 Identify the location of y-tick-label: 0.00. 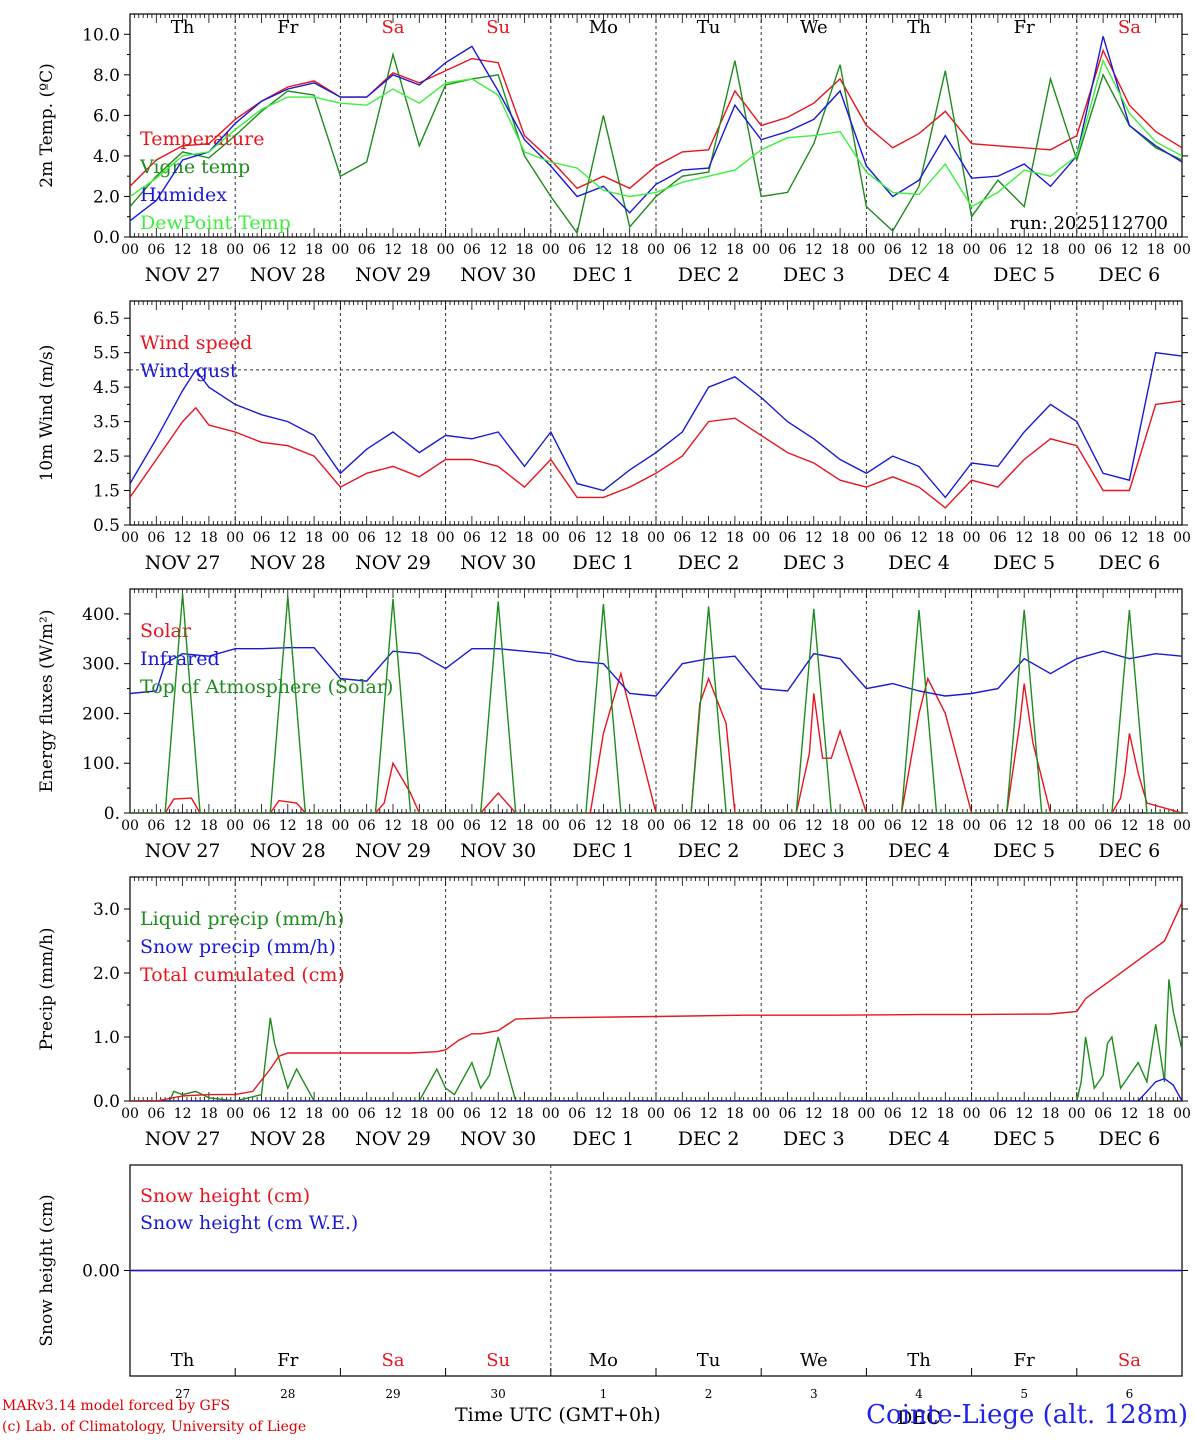
(101, 1272).